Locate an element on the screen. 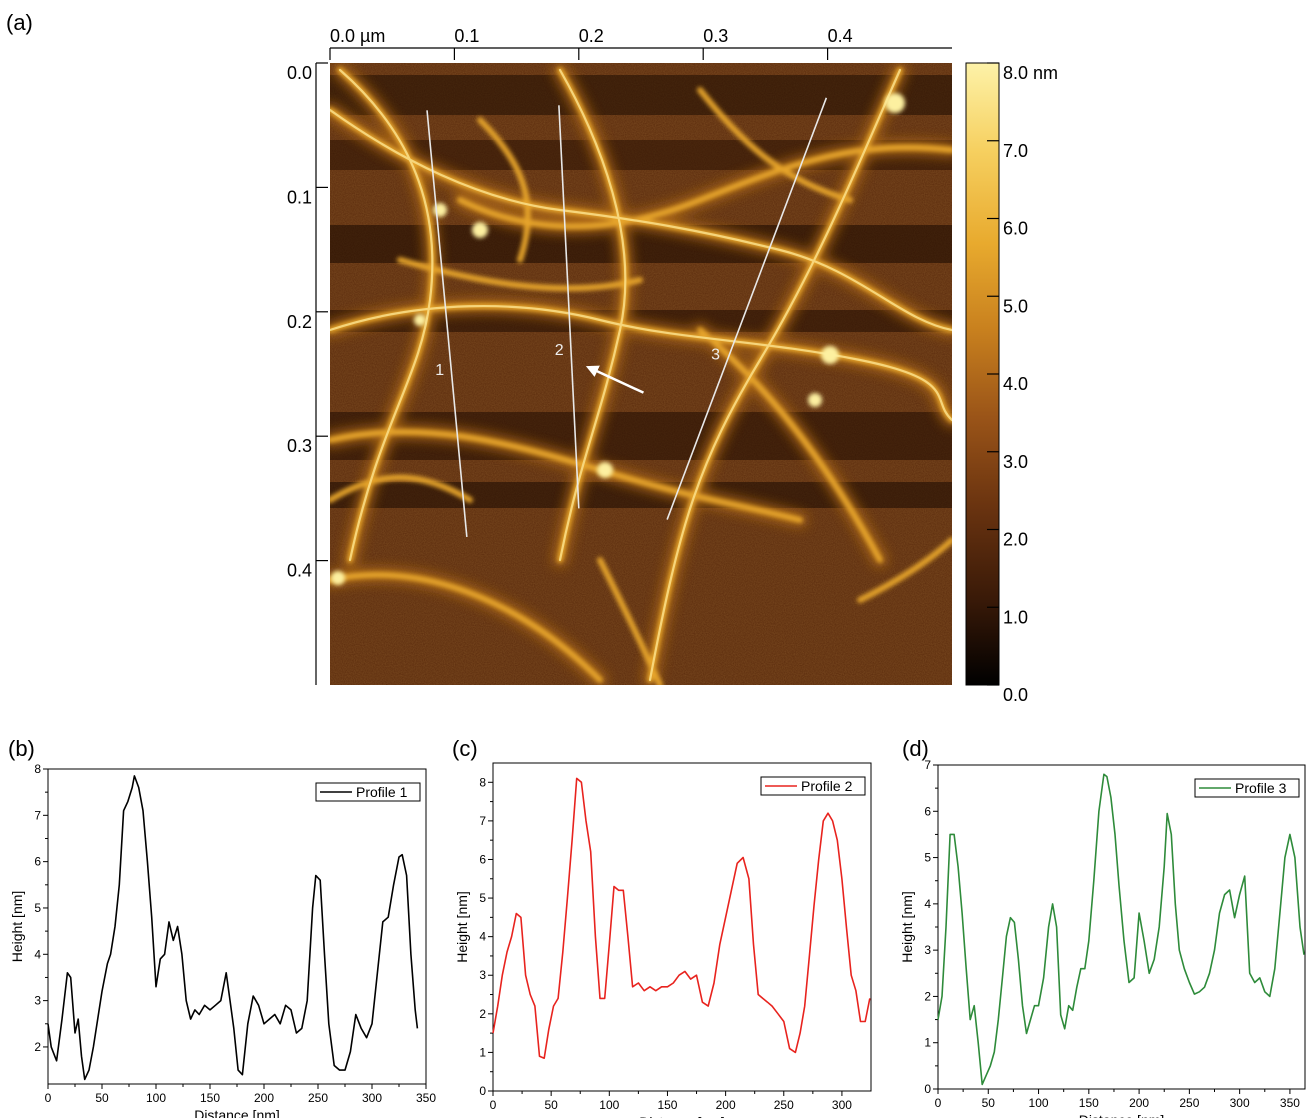 This screenshot has width=1311, height=1118. colorbar-ticks: 8.0 nm 7.0 6.0 5.0 4.0 3.0 2.0 1.0 0.0 is located at coordinates (1022, 383).